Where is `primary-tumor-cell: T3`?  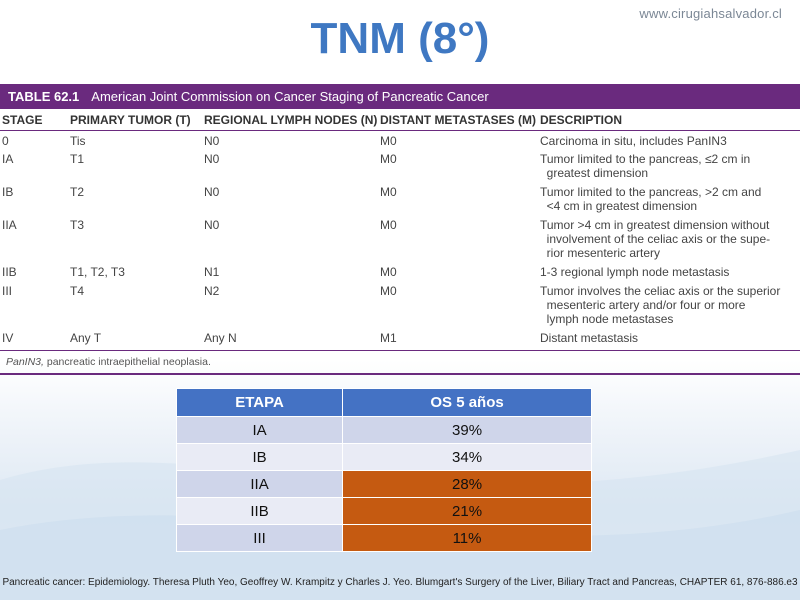 primary-tumor-cell: T3 is located at coordinates (77, 225).